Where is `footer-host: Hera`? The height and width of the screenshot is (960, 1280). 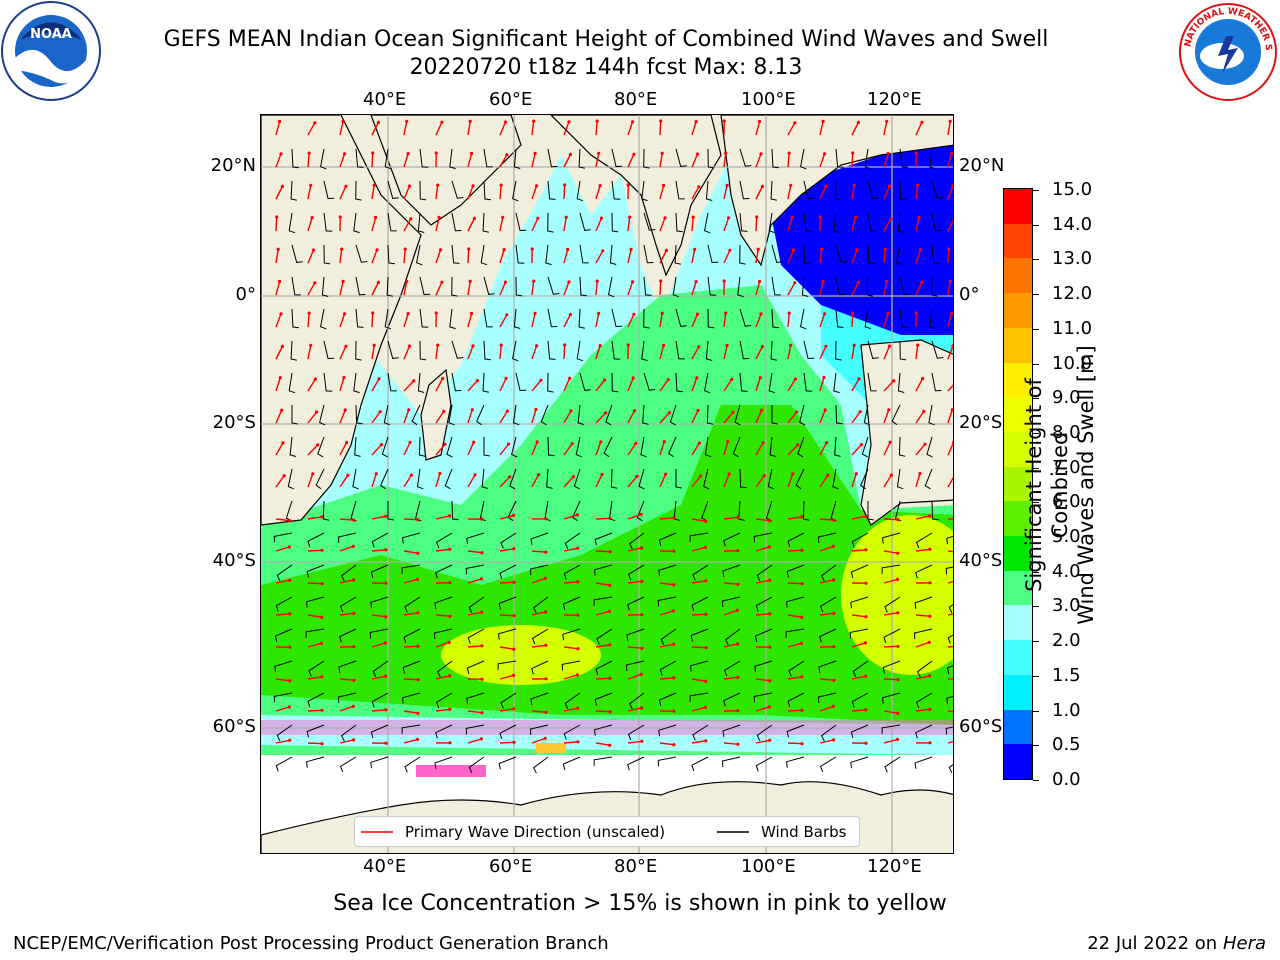
footer-host: Hera is located at coordinates (1244, 943).